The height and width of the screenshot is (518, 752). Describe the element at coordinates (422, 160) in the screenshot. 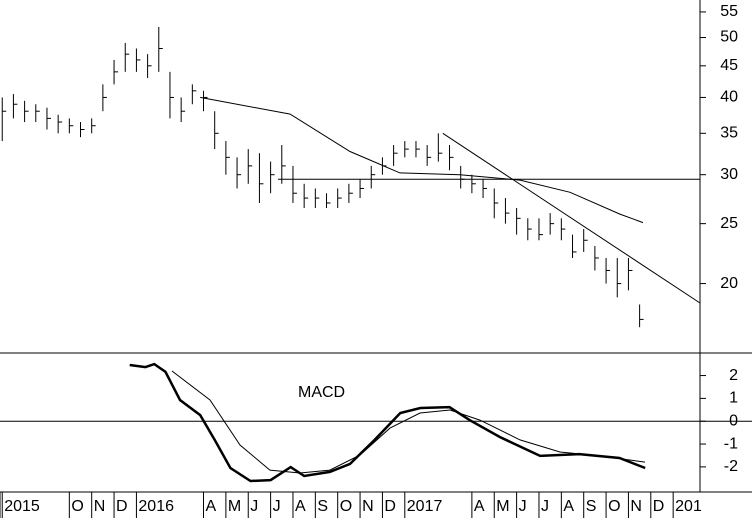

I see `moving-average` at that location.